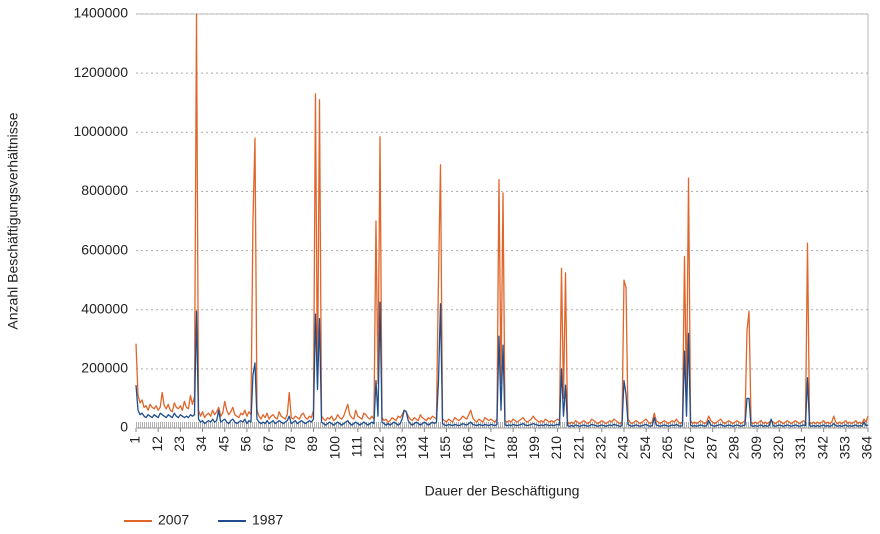 The image size is (880, 534). What do you see at coordinates (467, 448) in the screenshot?
I see `x-tick-label: 166` at bounding box center [467, 448].